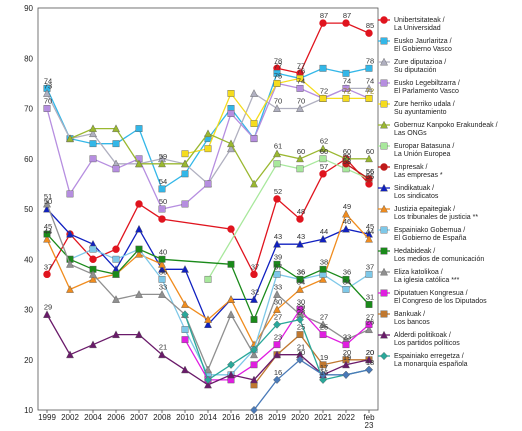 Image resolution: width=522 pixels, height=431 pixels. I want to click on data-label: 34, so click(347, 281).